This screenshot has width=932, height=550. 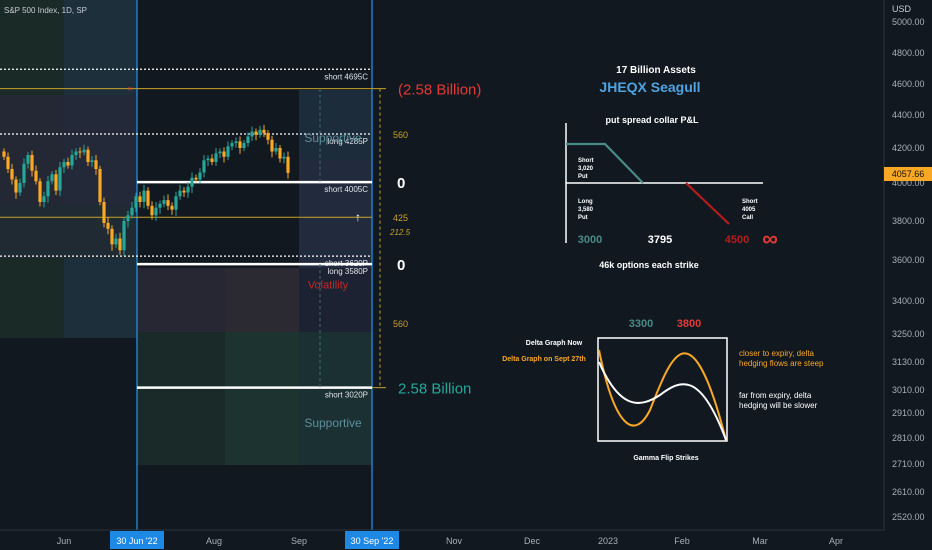 I want to click on y-tick-label: 2910.00, so click(x=908, y=413).